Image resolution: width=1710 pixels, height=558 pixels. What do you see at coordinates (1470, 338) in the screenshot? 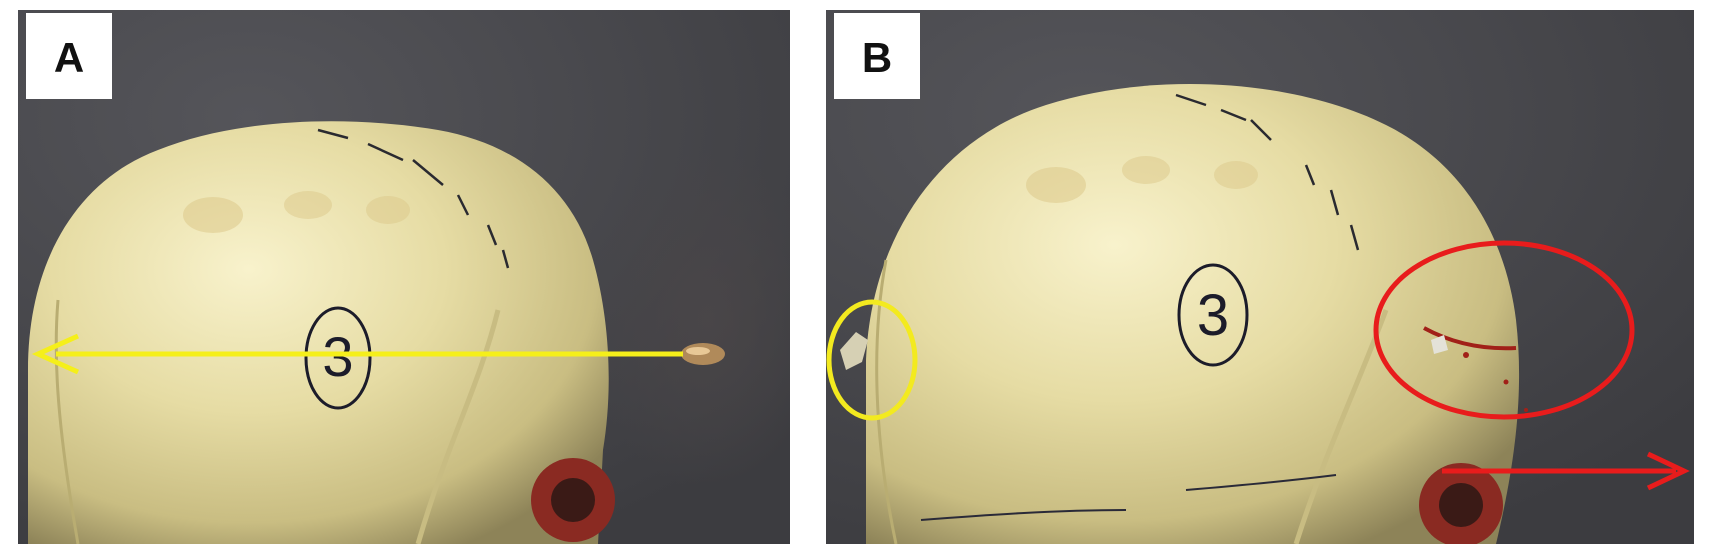
I see `blood-spatter` at bounding box center [1470, 338].